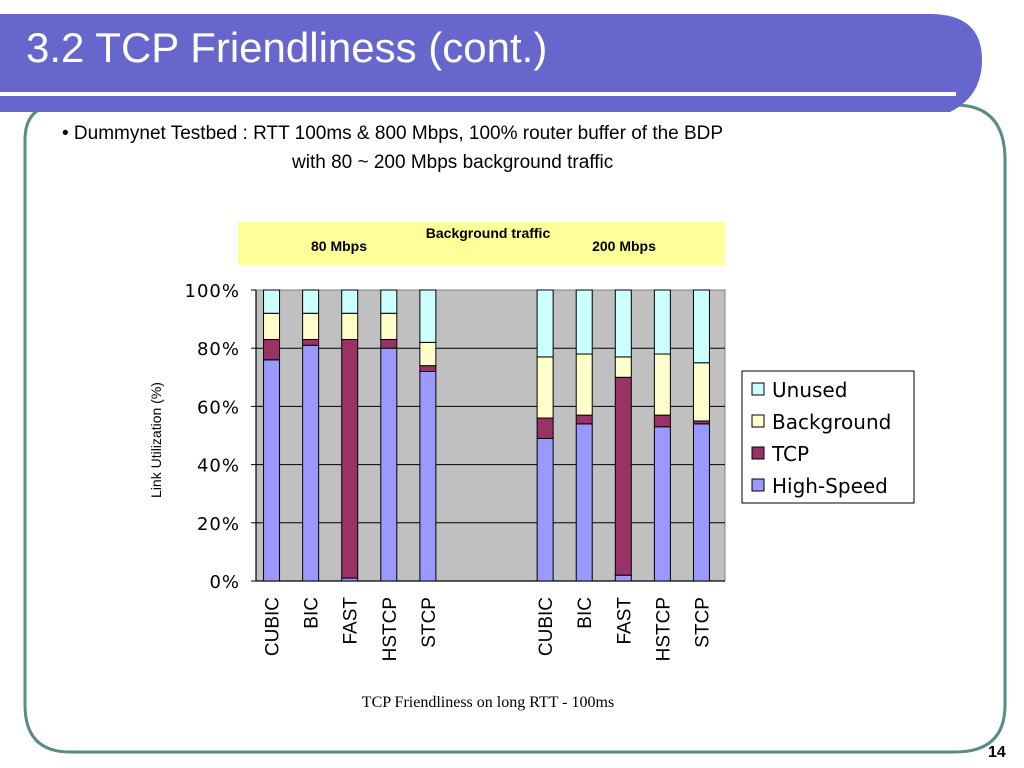  I want to click on y-tick-label: 0%, so click(224, 582).